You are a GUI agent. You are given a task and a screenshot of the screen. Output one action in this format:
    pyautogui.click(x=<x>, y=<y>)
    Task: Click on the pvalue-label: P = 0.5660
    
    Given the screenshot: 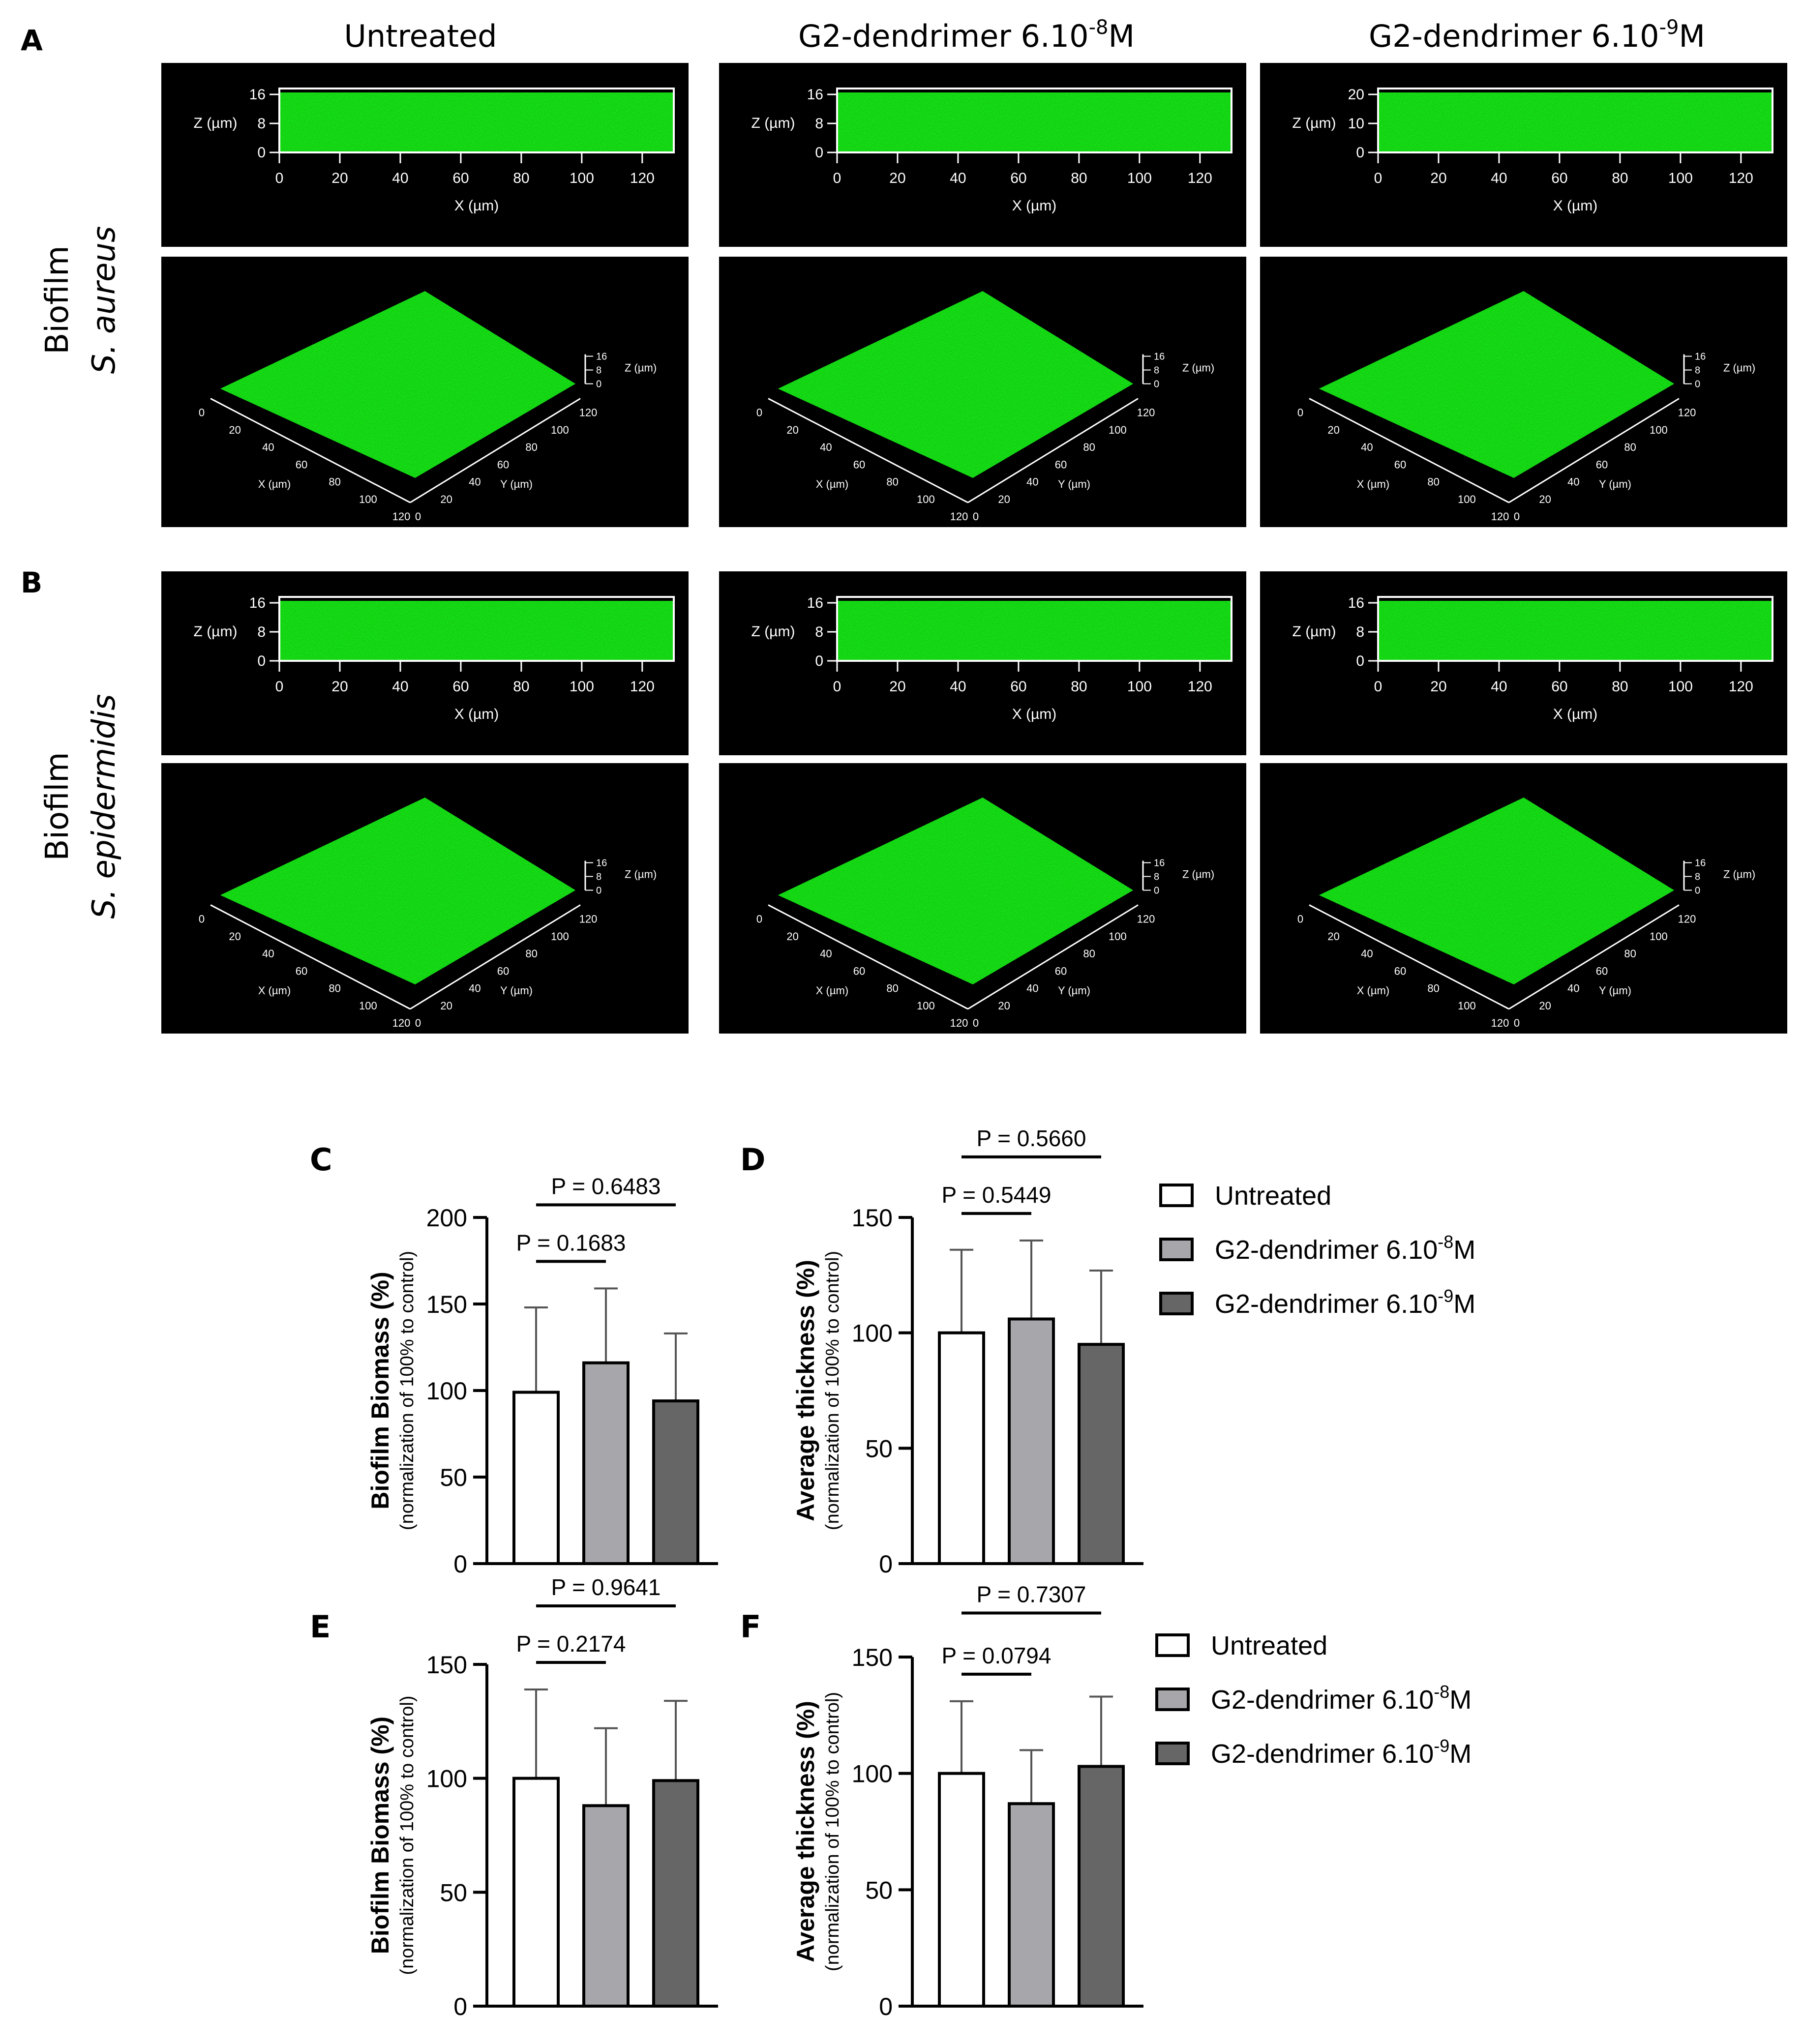 What is the action you would take?
    pyautogui.click(x=1031, y=1138)
    